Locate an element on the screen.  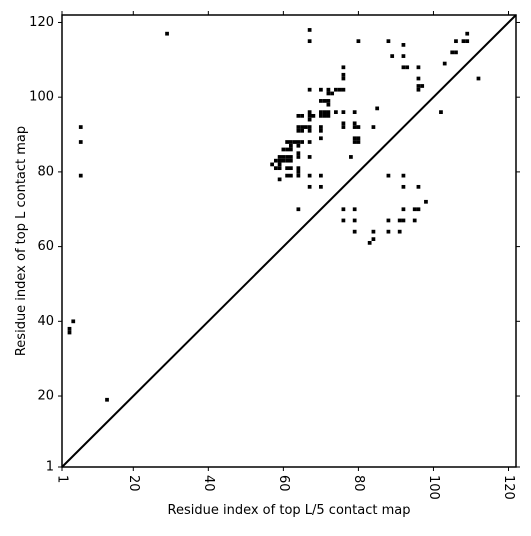
x-tick-label: 120 is located at coordinates (508, 487).